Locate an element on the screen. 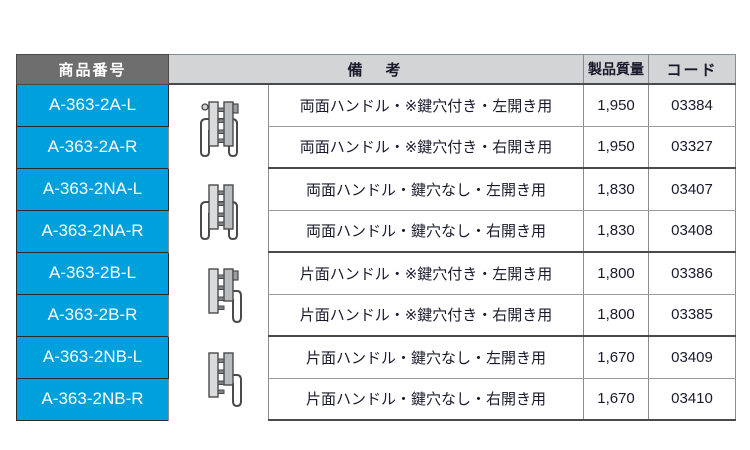 The height and width of the screenshot is (450, 750). table-row: A-363-2B-R 片面ハンドル・※鍵穴付き・右開き用 1,800 03385 is located at coordinates (376, 315).